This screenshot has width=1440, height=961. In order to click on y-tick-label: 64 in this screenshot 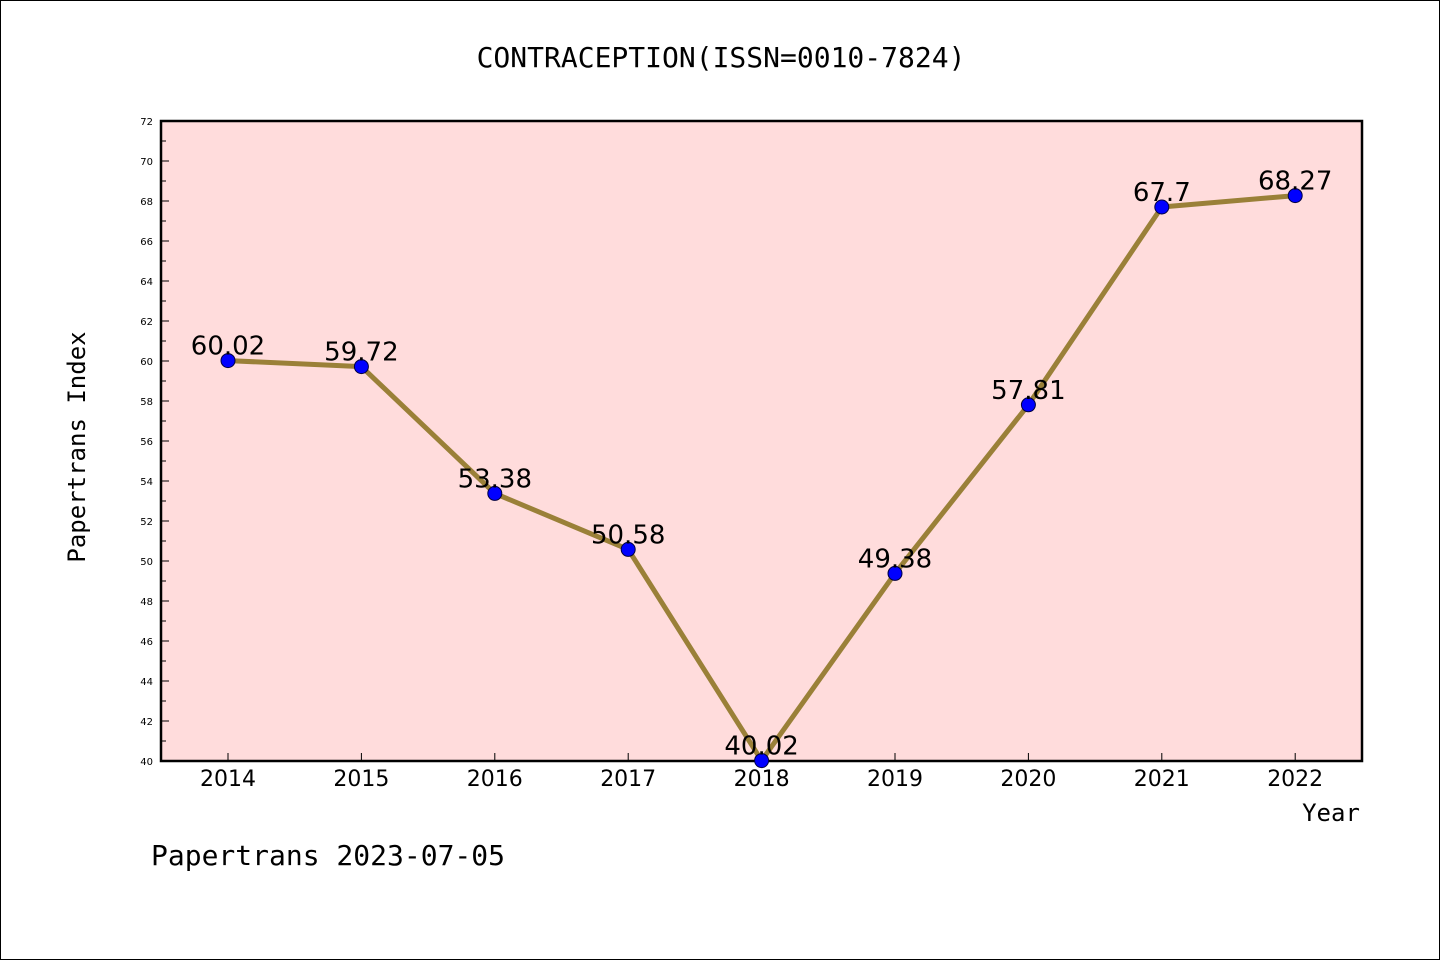, I will do `click(146, 282)`.